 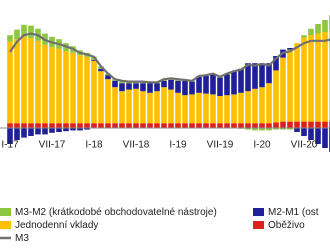 What do you see at coordinates (10, 145) in the screenshot?
I see `x-tick-label: I-17` at bounding box center [10, 145].